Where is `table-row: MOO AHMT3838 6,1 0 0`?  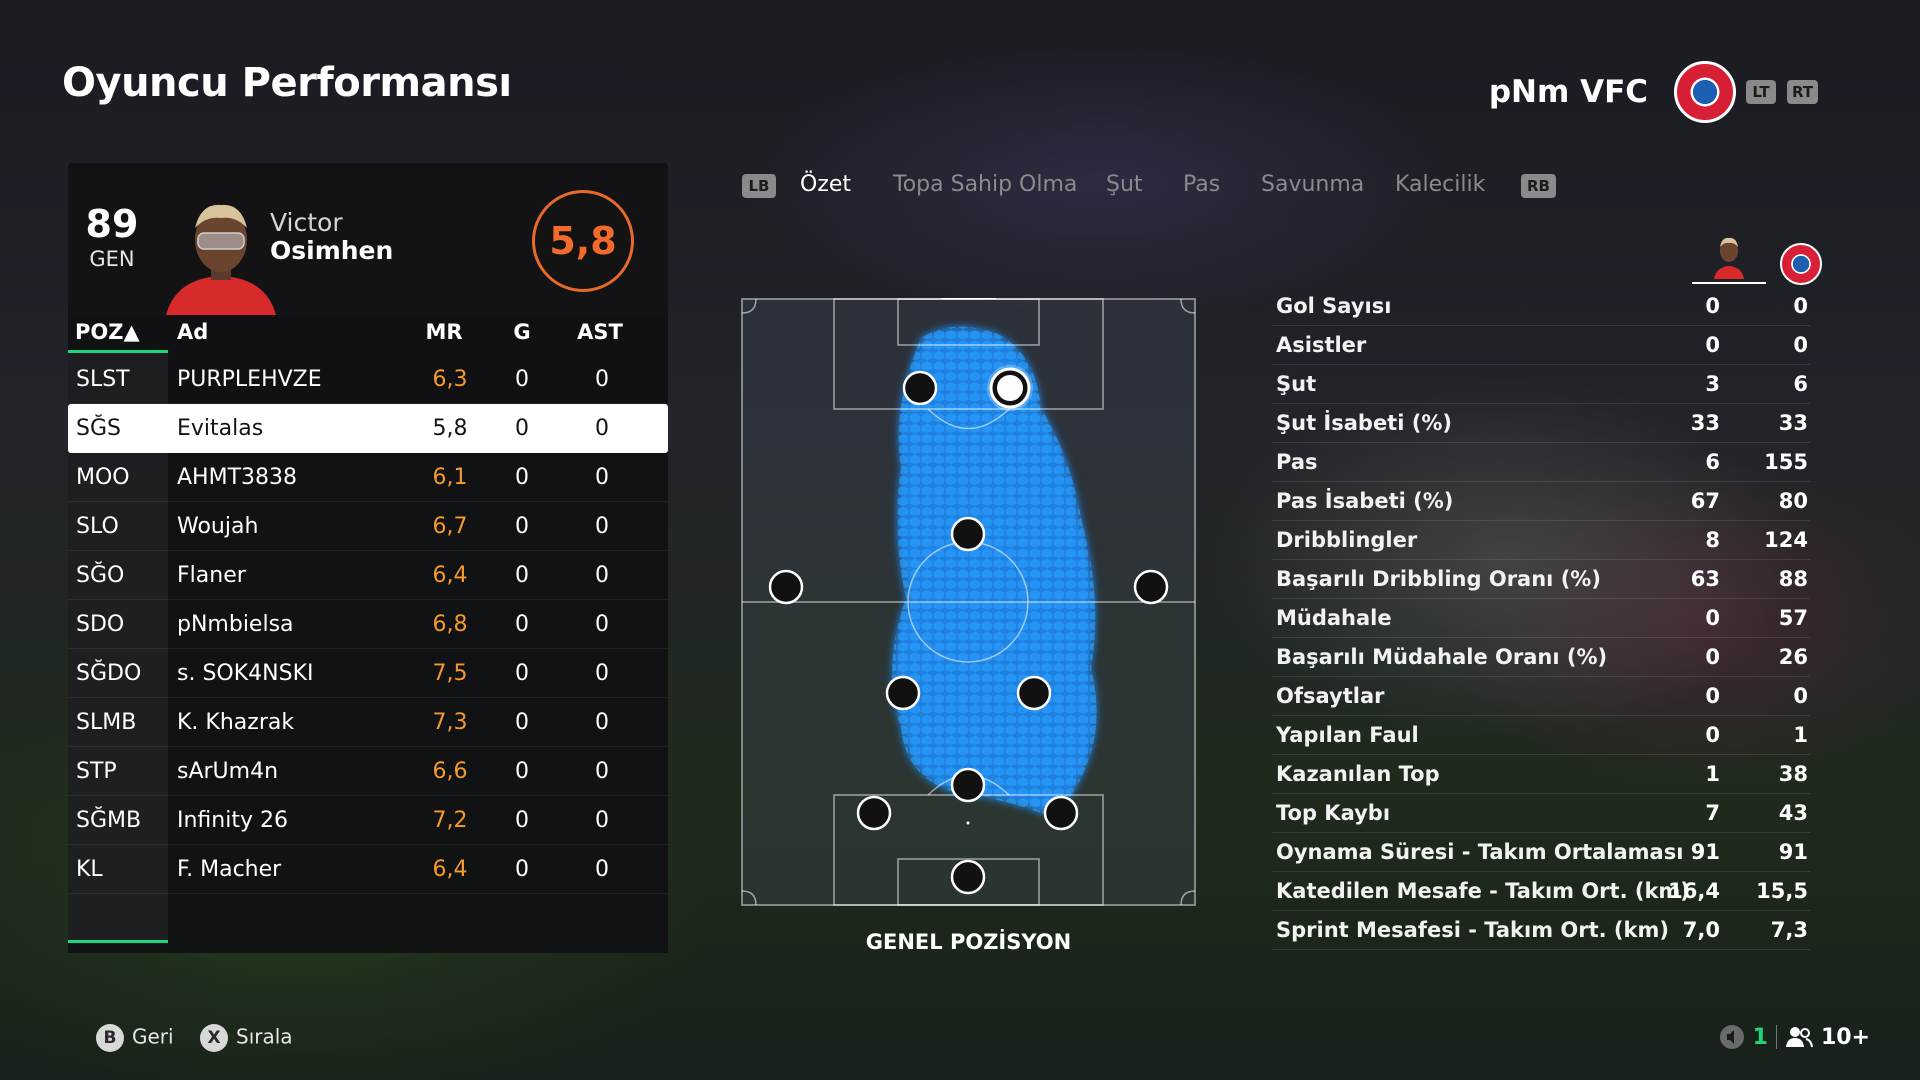
table-row: MOO AHMT3838 6,1 0 0 is located at coordinates (368, 477).